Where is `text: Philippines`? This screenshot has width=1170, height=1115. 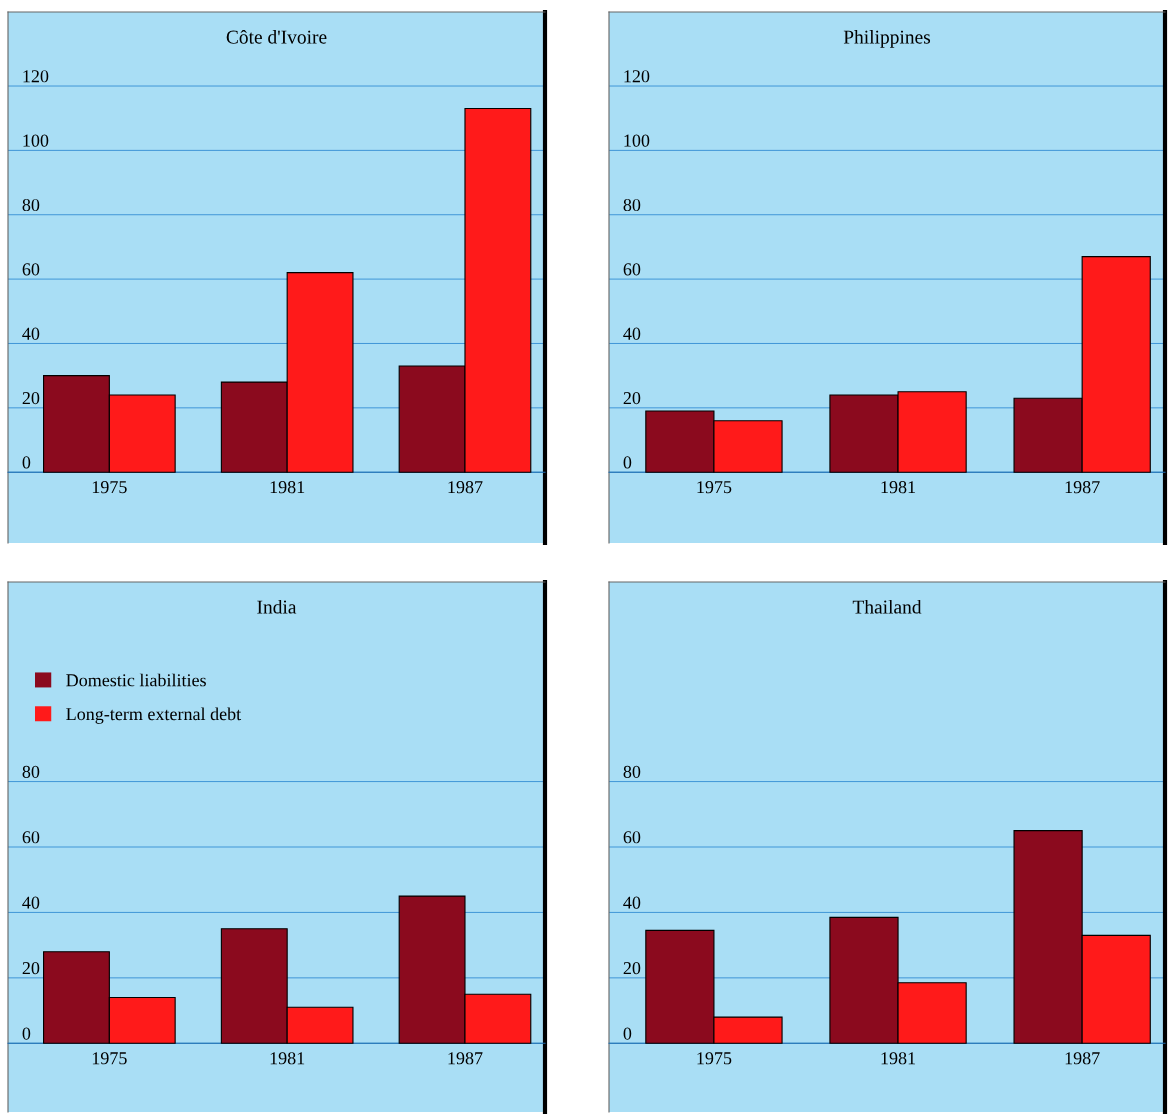
text: Philippines is located at coordinates (887, 39).